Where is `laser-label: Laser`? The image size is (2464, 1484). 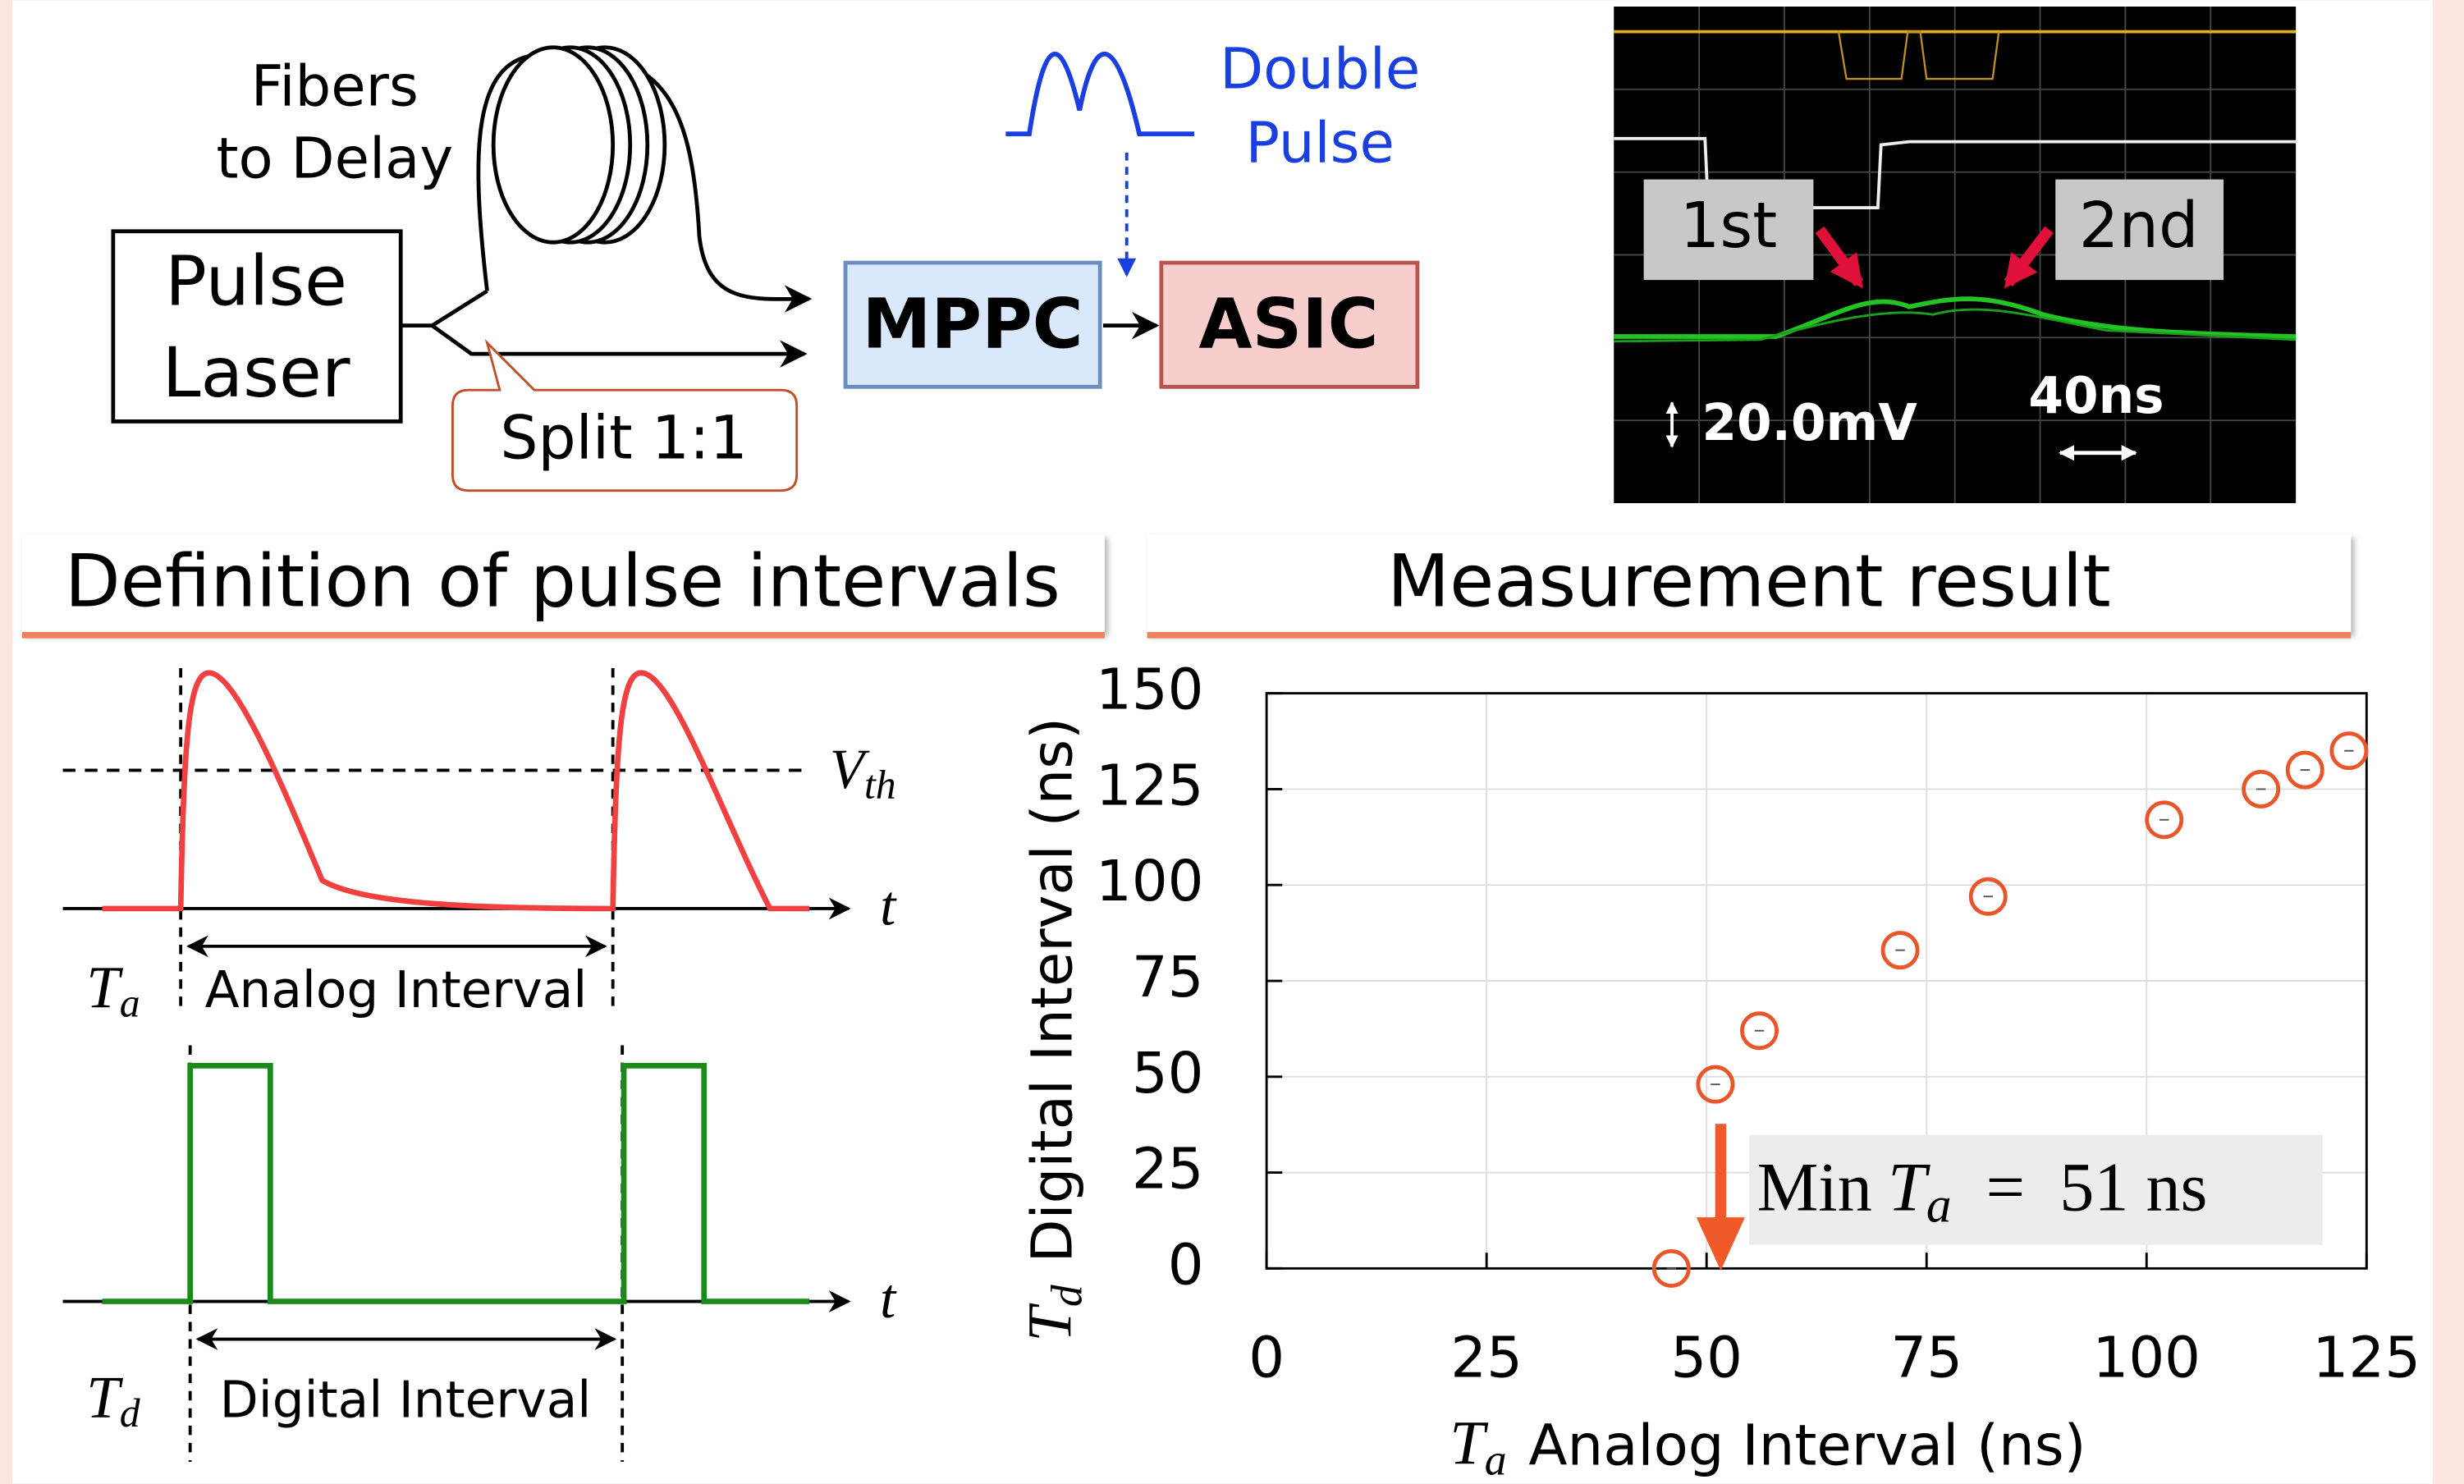
laser-label: Laser is located at coordinates (257, 372).